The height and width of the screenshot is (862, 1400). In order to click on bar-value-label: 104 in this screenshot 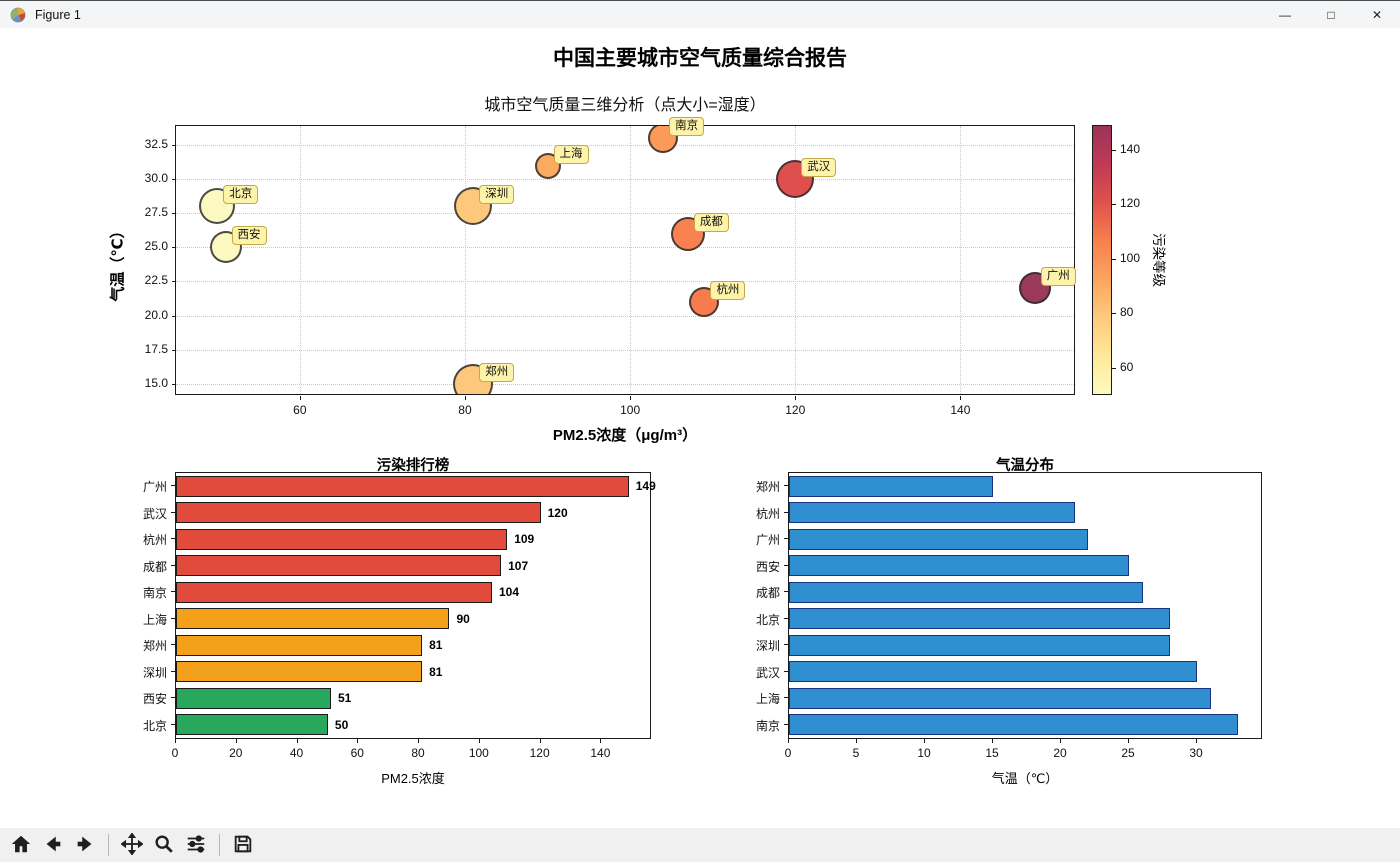, I will do `click(509, 592)`.